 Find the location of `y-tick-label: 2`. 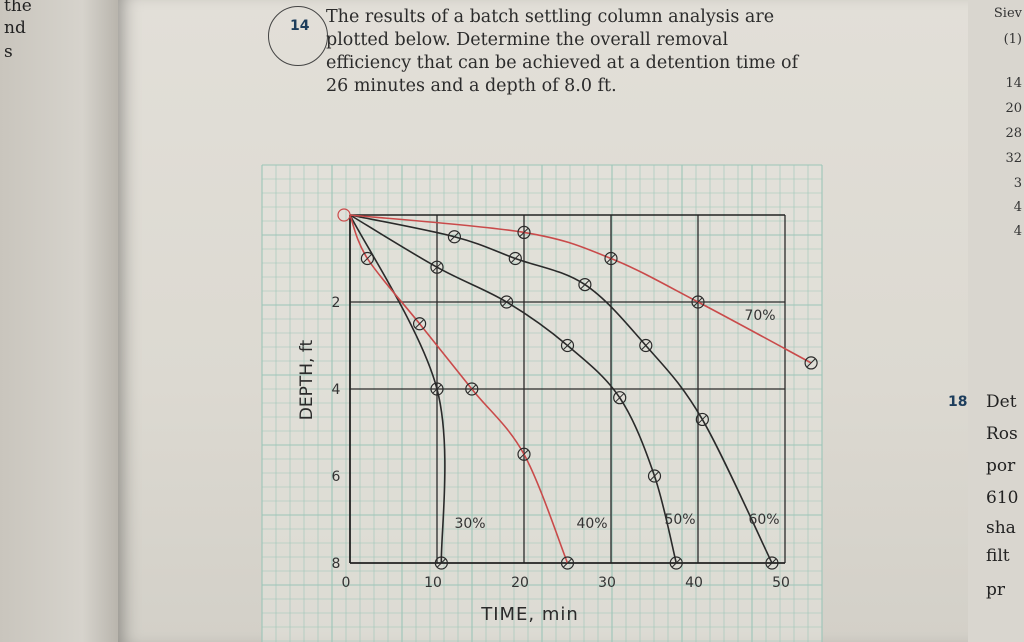

y-tick-label: 2 is located at coordinates (336, 303).